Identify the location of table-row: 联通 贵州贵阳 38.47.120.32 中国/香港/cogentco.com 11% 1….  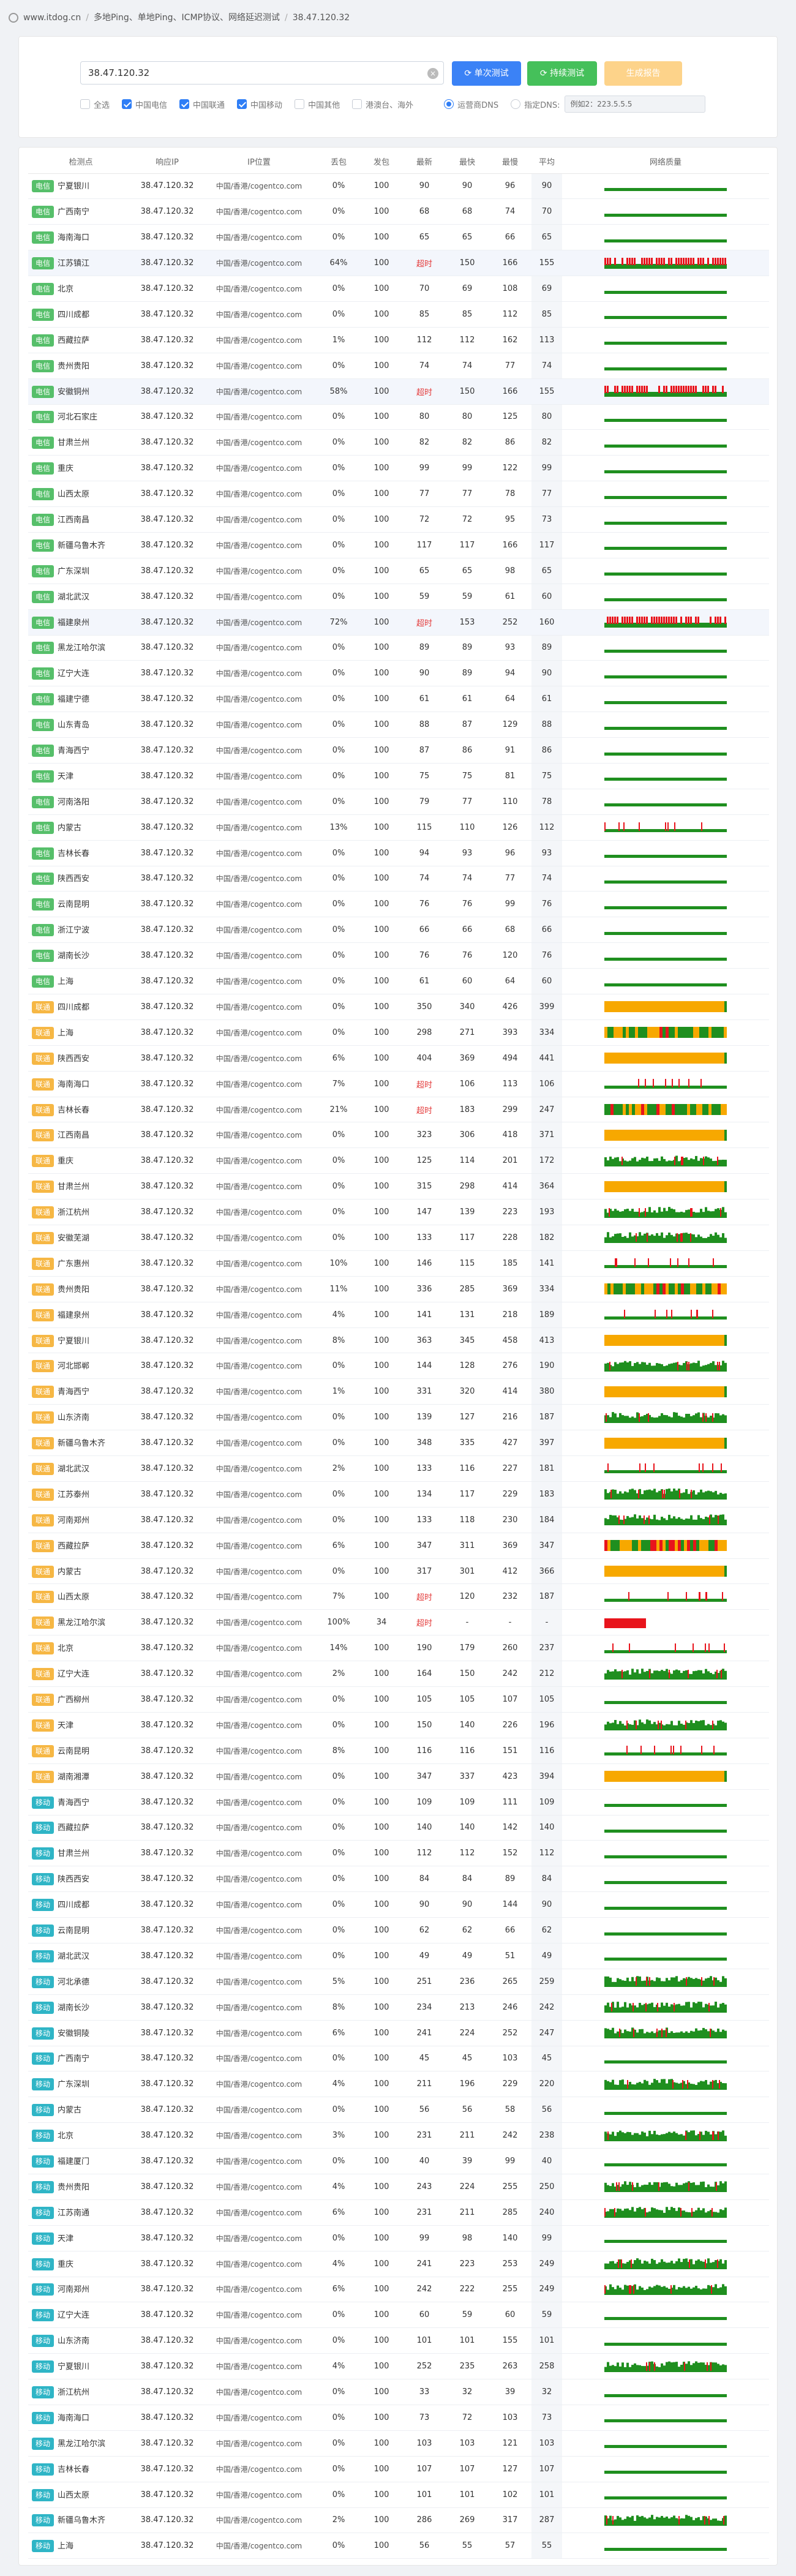
(399, 1289).